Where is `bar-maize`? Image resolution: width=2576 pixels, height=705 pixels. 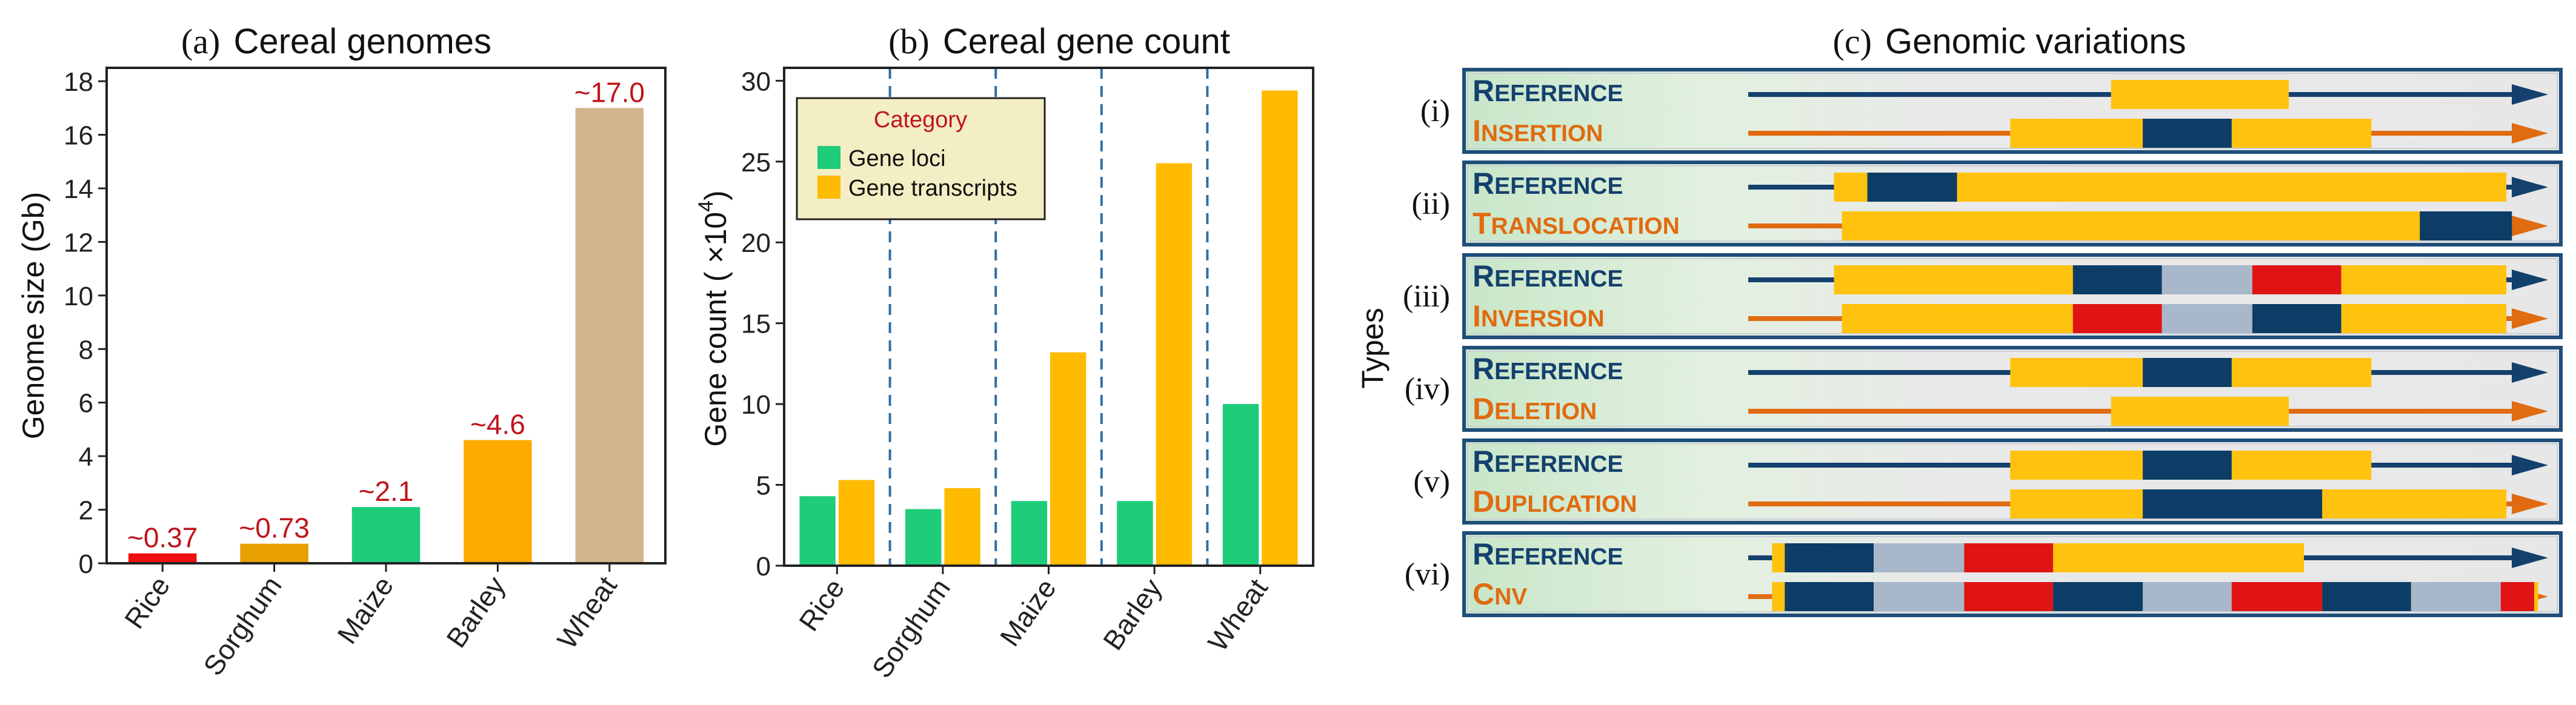
bar-maize is located at coordinates (386, 535).